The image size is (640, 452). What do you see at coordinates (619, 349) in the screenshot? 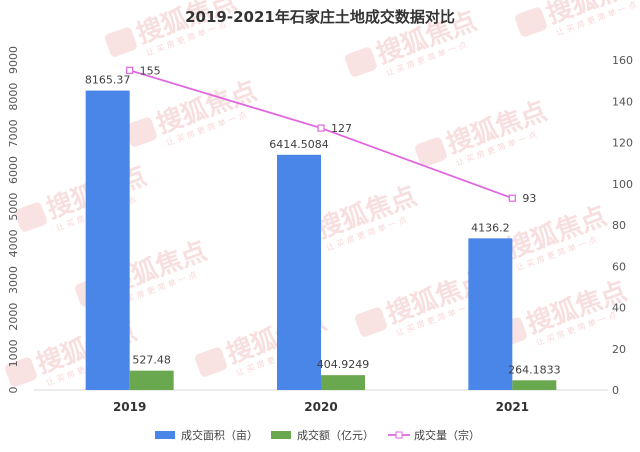
I see `right-tick-label: 20` at bounding box center [619, 349].